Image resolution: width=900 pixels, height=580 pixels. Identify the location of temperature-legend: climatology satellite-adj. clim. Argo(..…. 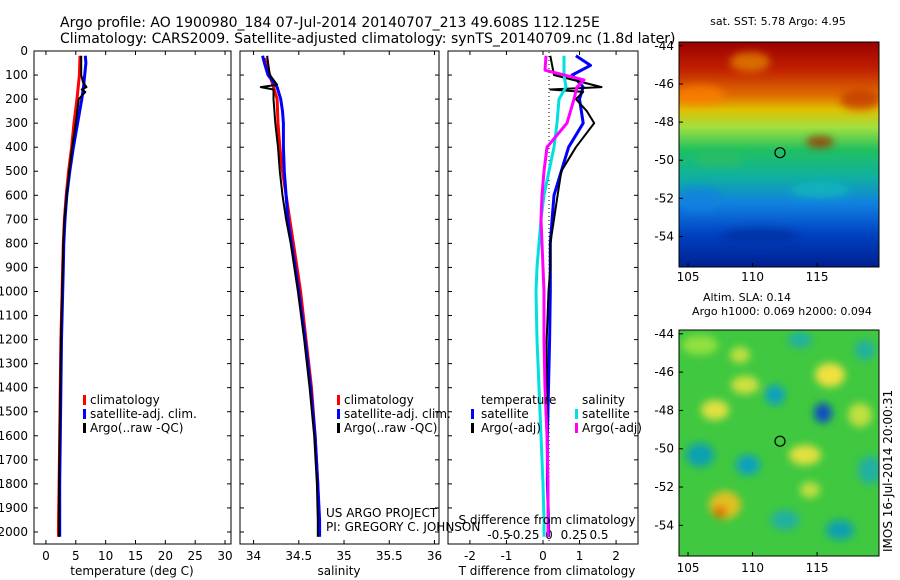
(140, 414).